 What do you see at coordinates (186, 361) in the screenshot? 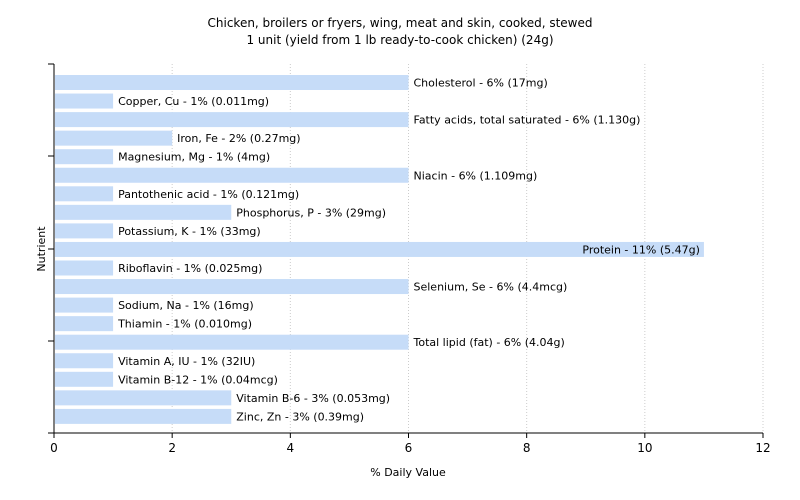
I see `bar-label-15: Vitamin A, IU - 1% (32IU)` at bounding box center [186, 361].